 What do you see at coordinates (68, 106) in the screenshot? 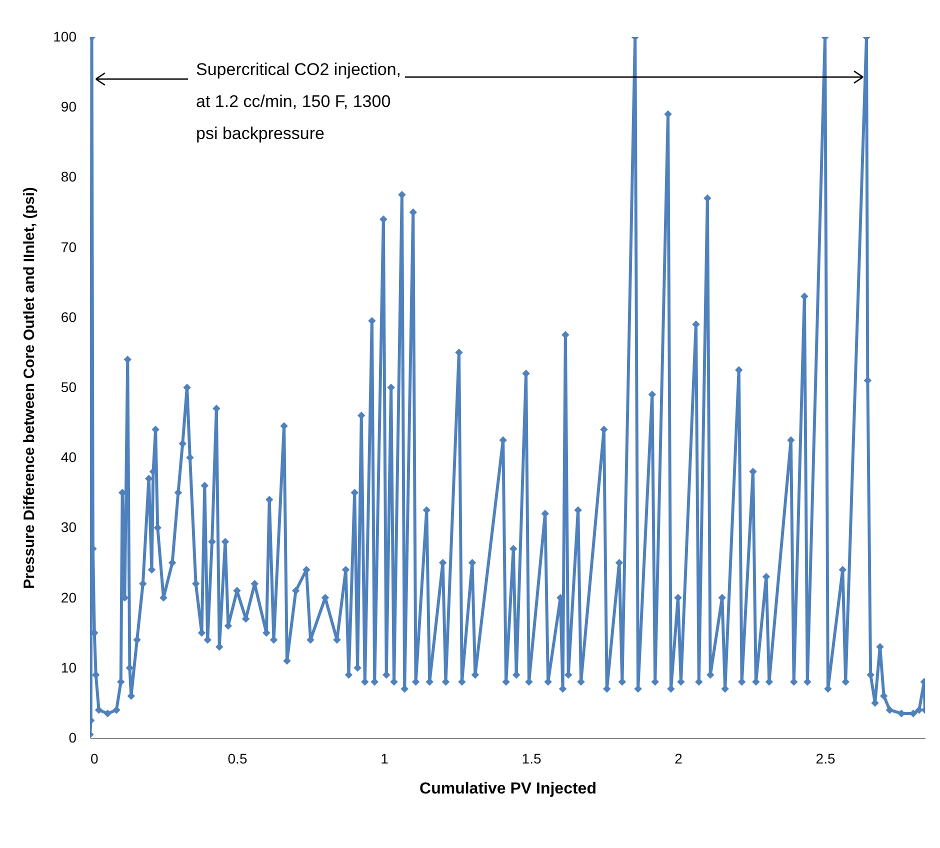
I see `y-tick-label: 90` at bounding box center [68, 106].